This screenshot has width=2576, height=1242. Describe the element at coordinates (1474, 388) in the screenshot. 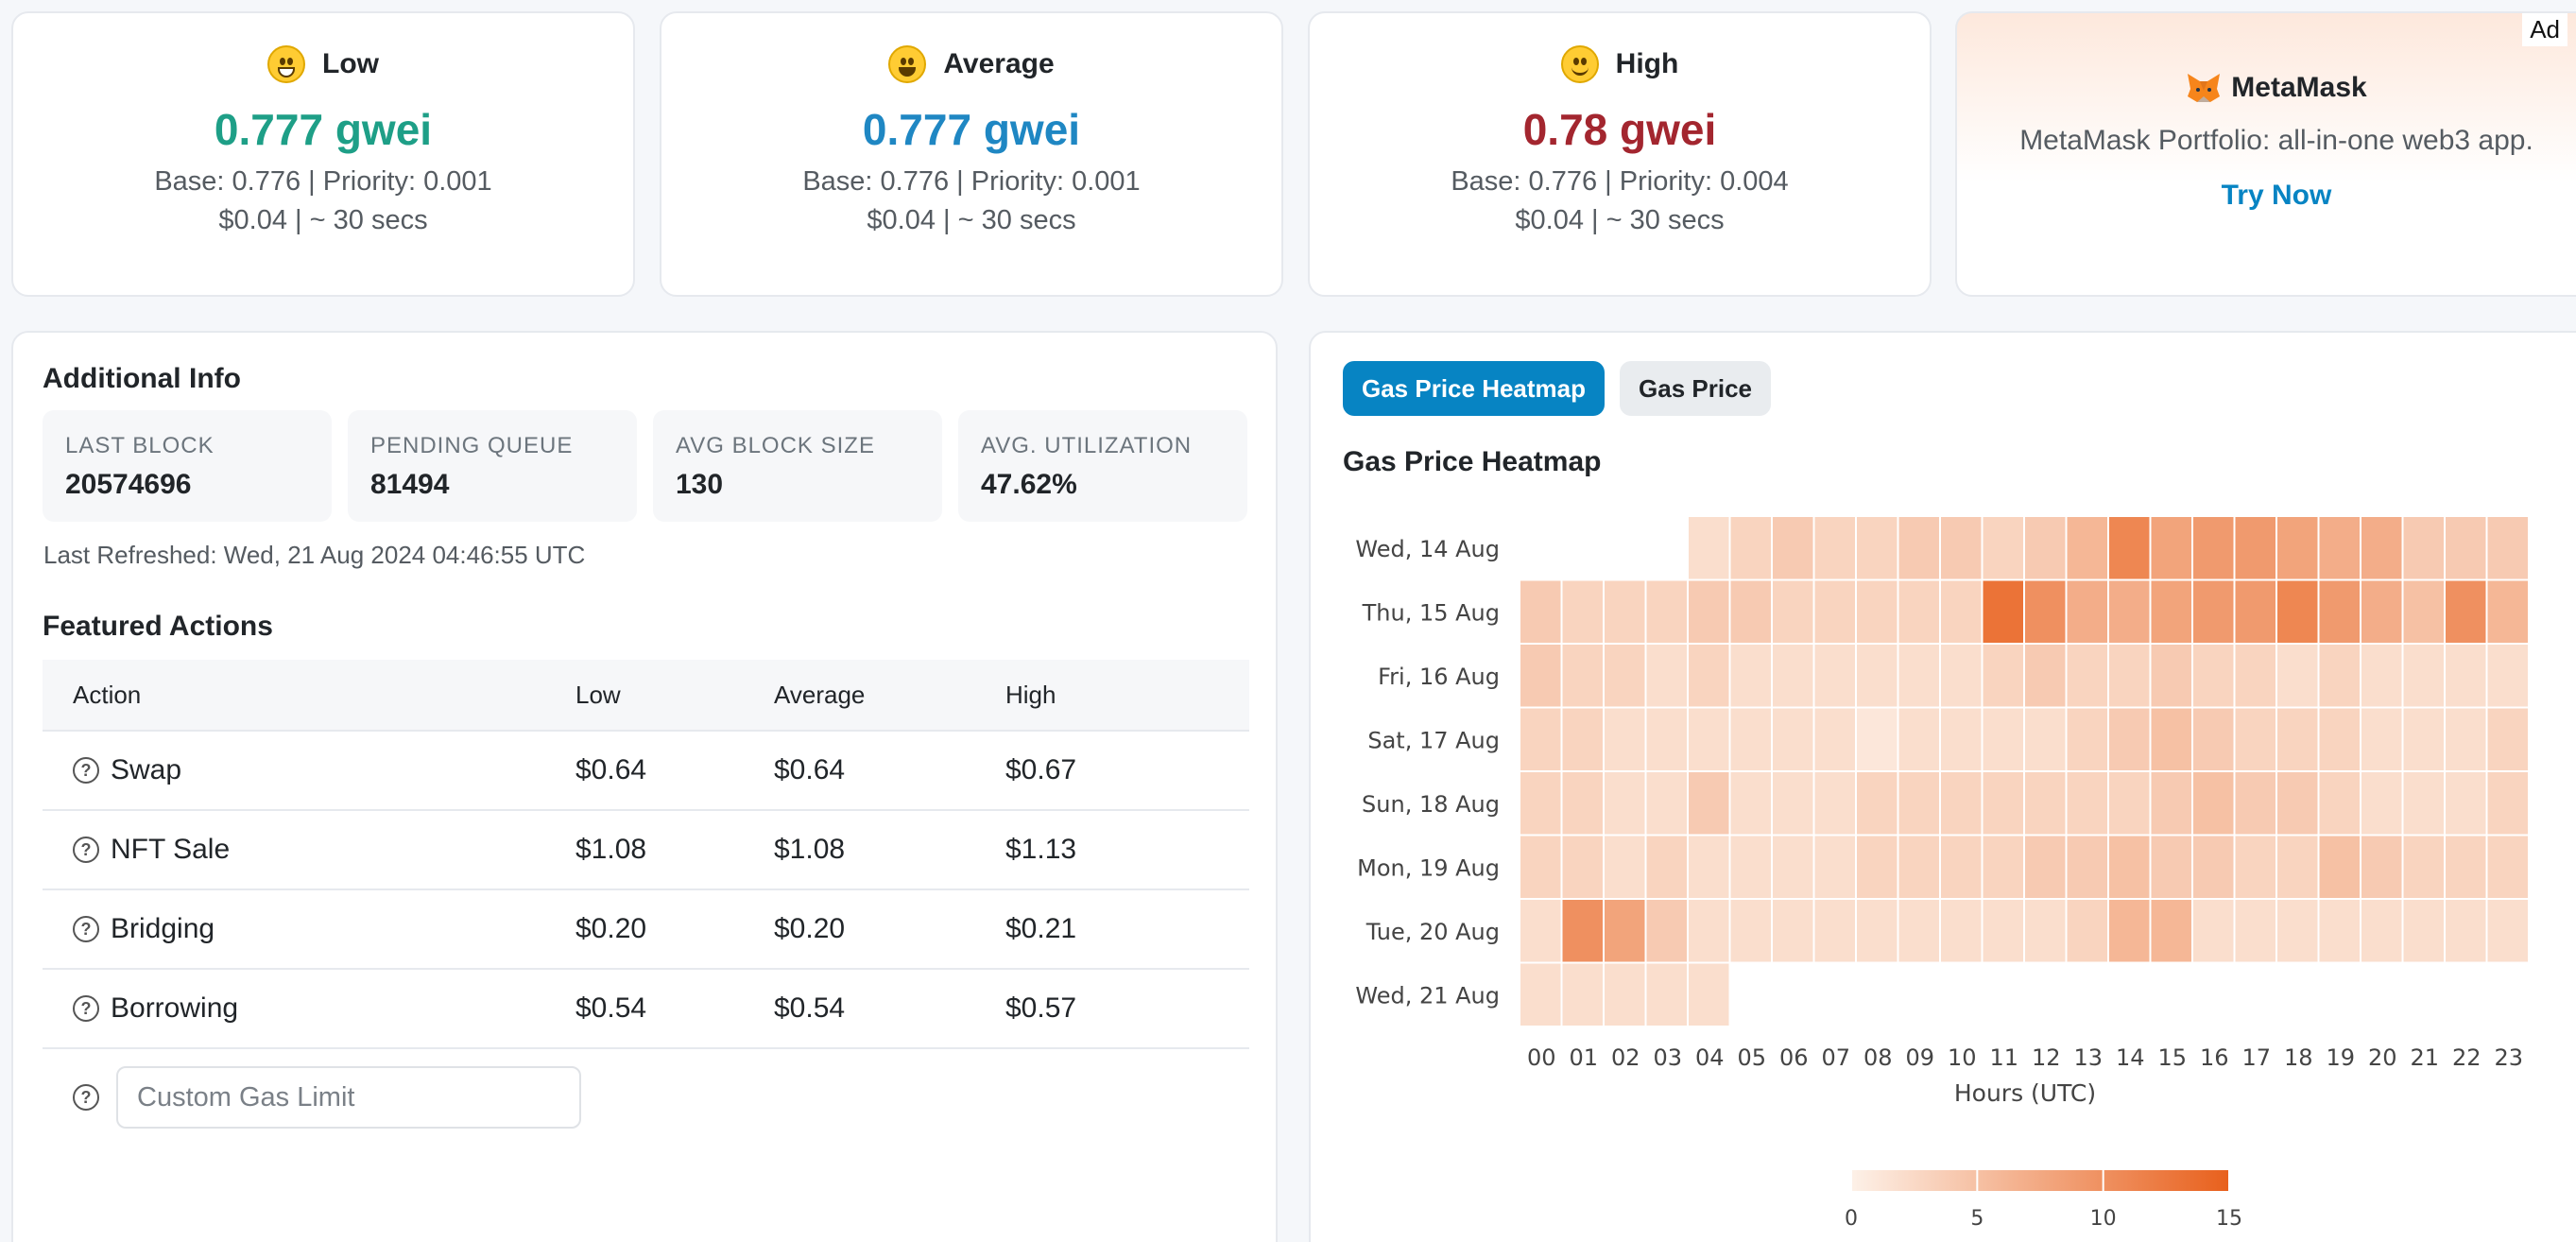

I see `tab-gas-price-heatmap: Gas Price Heatmap` at that location.